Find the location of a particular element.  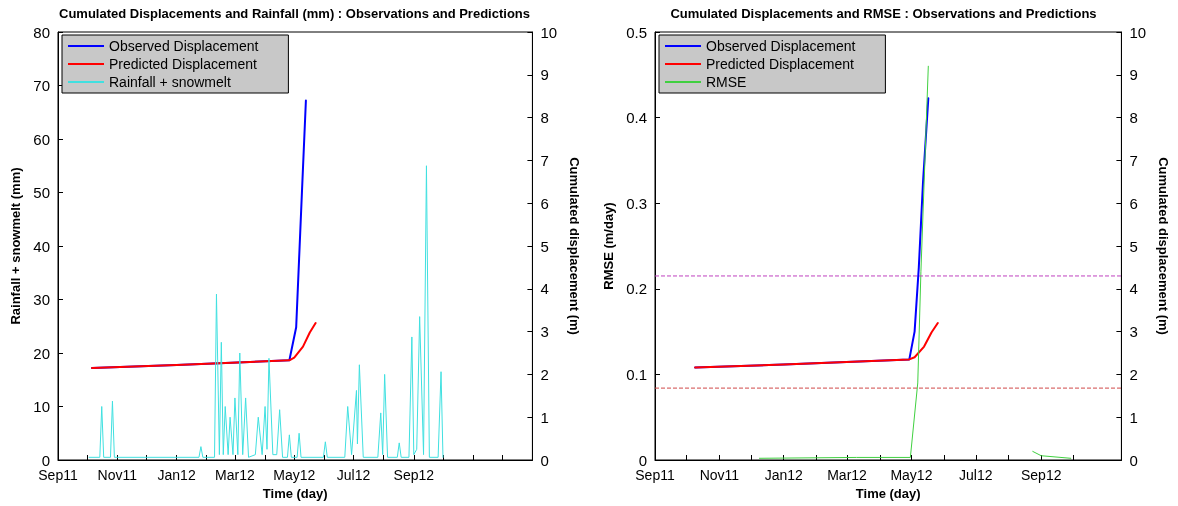

y-tick-label: 70 is located at coordinates (41, 85).